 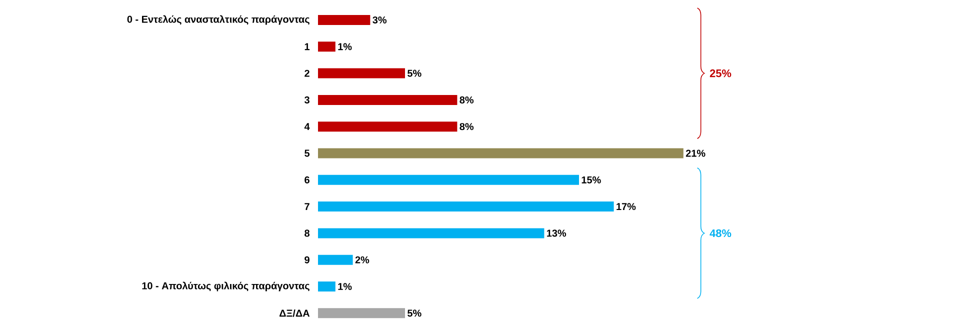 What do you see at coordinates (307, 260) in the screenshot?
I see `y-tick-label: 9` at bounding box center [307, 260].